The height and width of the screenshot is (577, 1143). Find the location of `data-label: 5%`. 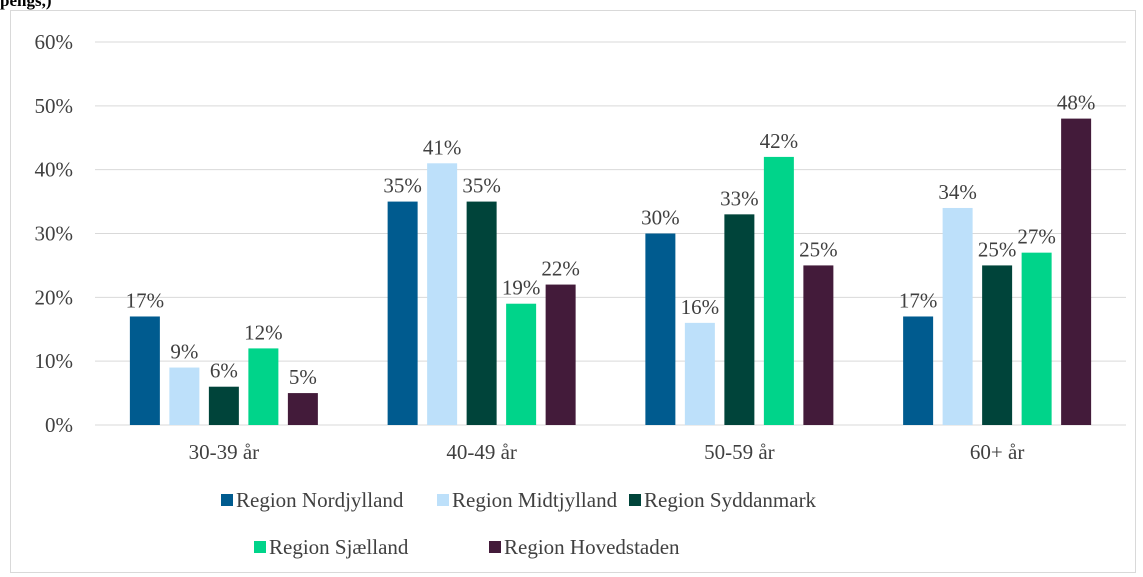

data-label: 5% is located at coordinates (303, 377).